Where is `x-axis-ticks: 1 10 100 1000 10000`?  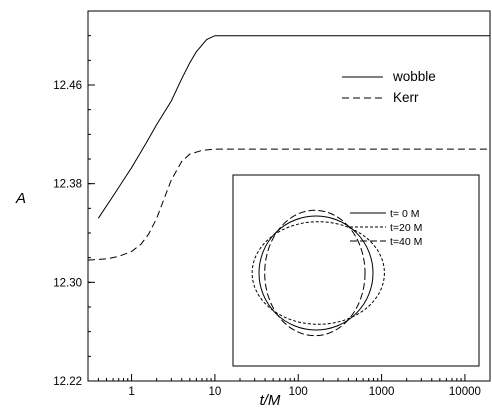
x-axis-ticks: 1 10 100 1000 10000 is located at coordinates (289, 386).